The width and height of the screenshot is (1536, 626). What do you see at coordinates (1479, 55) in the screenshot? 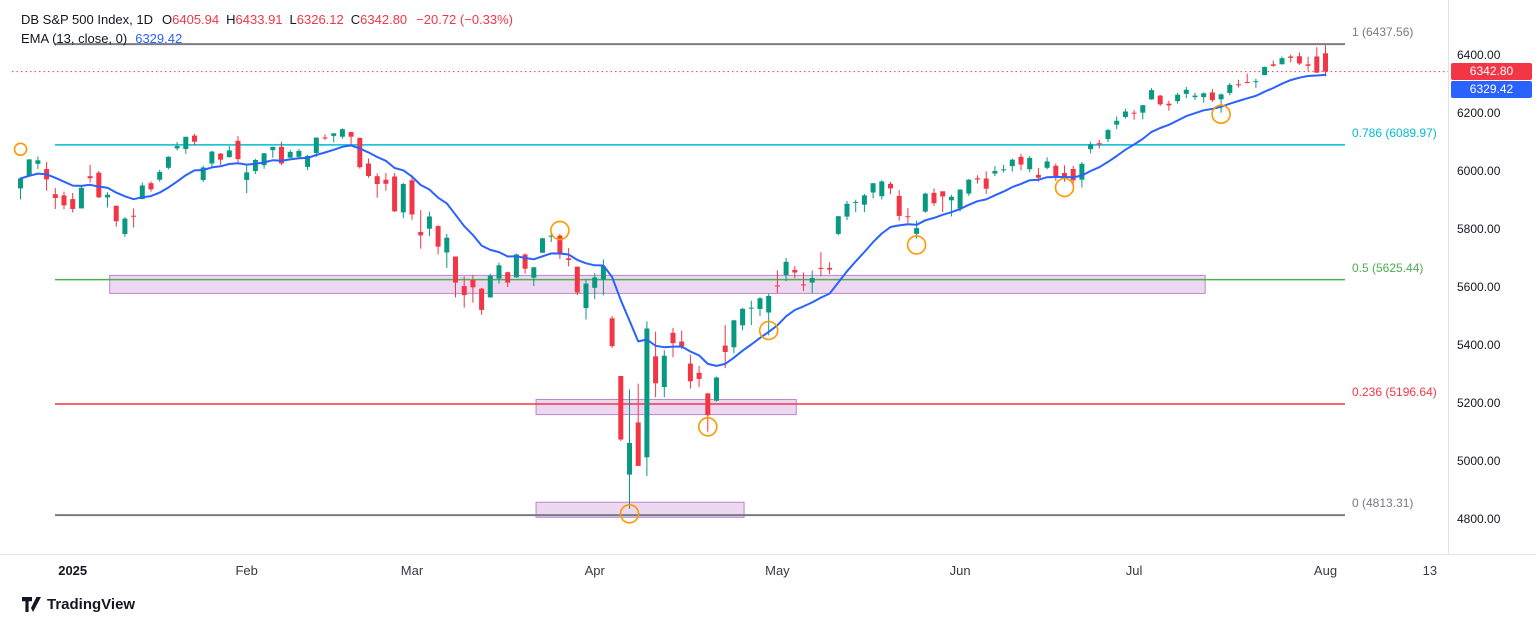
I see `price-scale-label: 6400.00` at bounding box center [1479, 55].